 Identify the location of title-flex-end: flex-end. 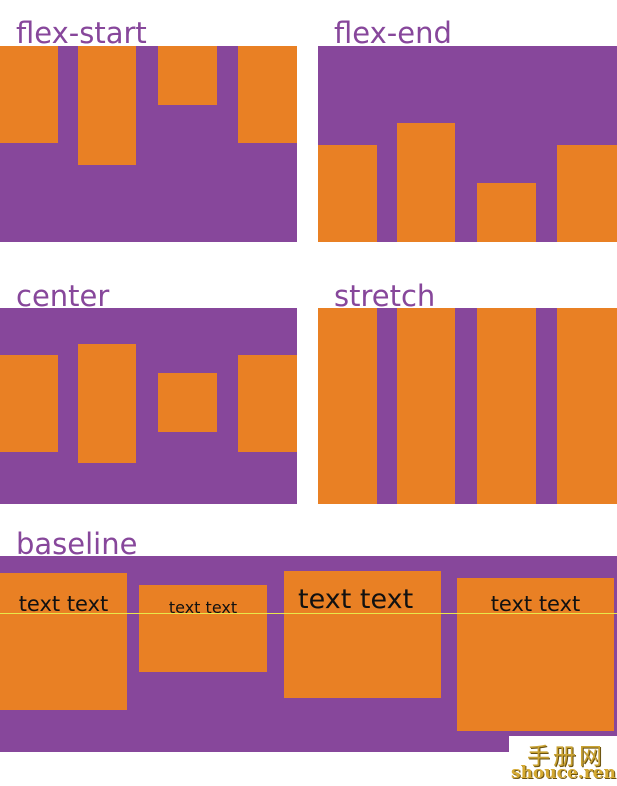
(393, 33).